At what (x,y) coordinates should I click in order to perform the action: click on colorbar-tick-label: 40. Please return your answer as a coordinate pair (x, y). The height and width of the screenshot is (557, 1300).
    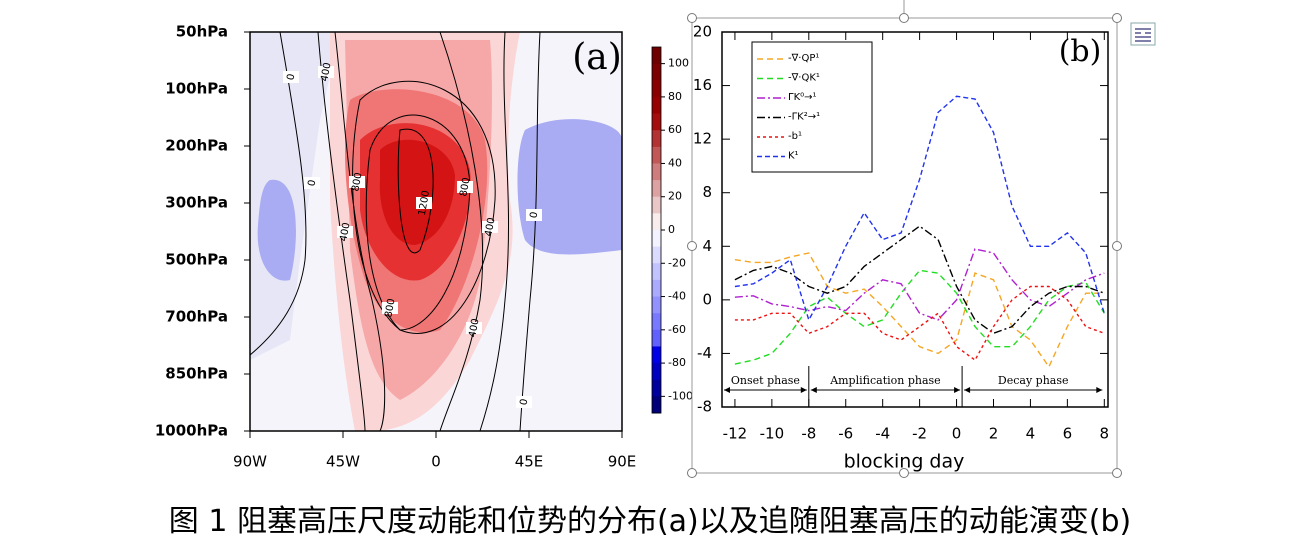
    Looking at the image, I should click on (675, 162).